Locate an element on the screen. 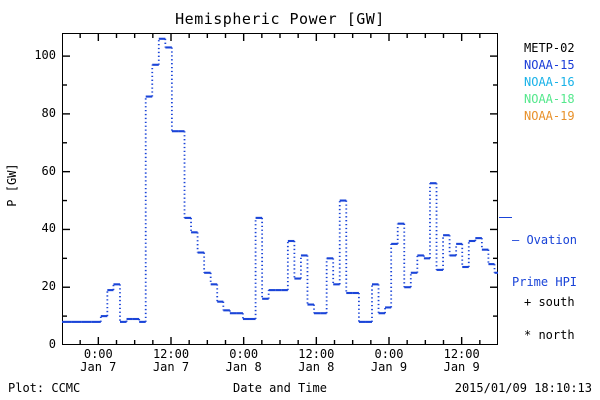 The image size is (600, 400). y-tick-label: 60 is located at coordinates (48, 170).